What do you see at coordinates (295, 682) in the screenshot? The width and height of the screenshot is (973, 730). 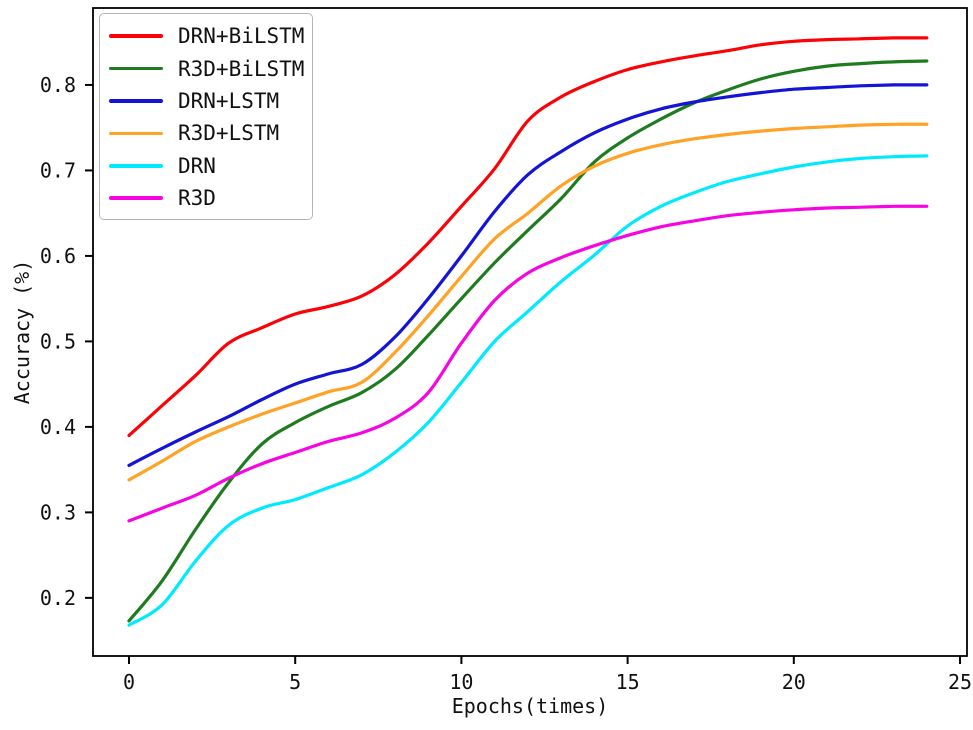 I see `x-tick-label: 5` at bounding box center [295, 682].